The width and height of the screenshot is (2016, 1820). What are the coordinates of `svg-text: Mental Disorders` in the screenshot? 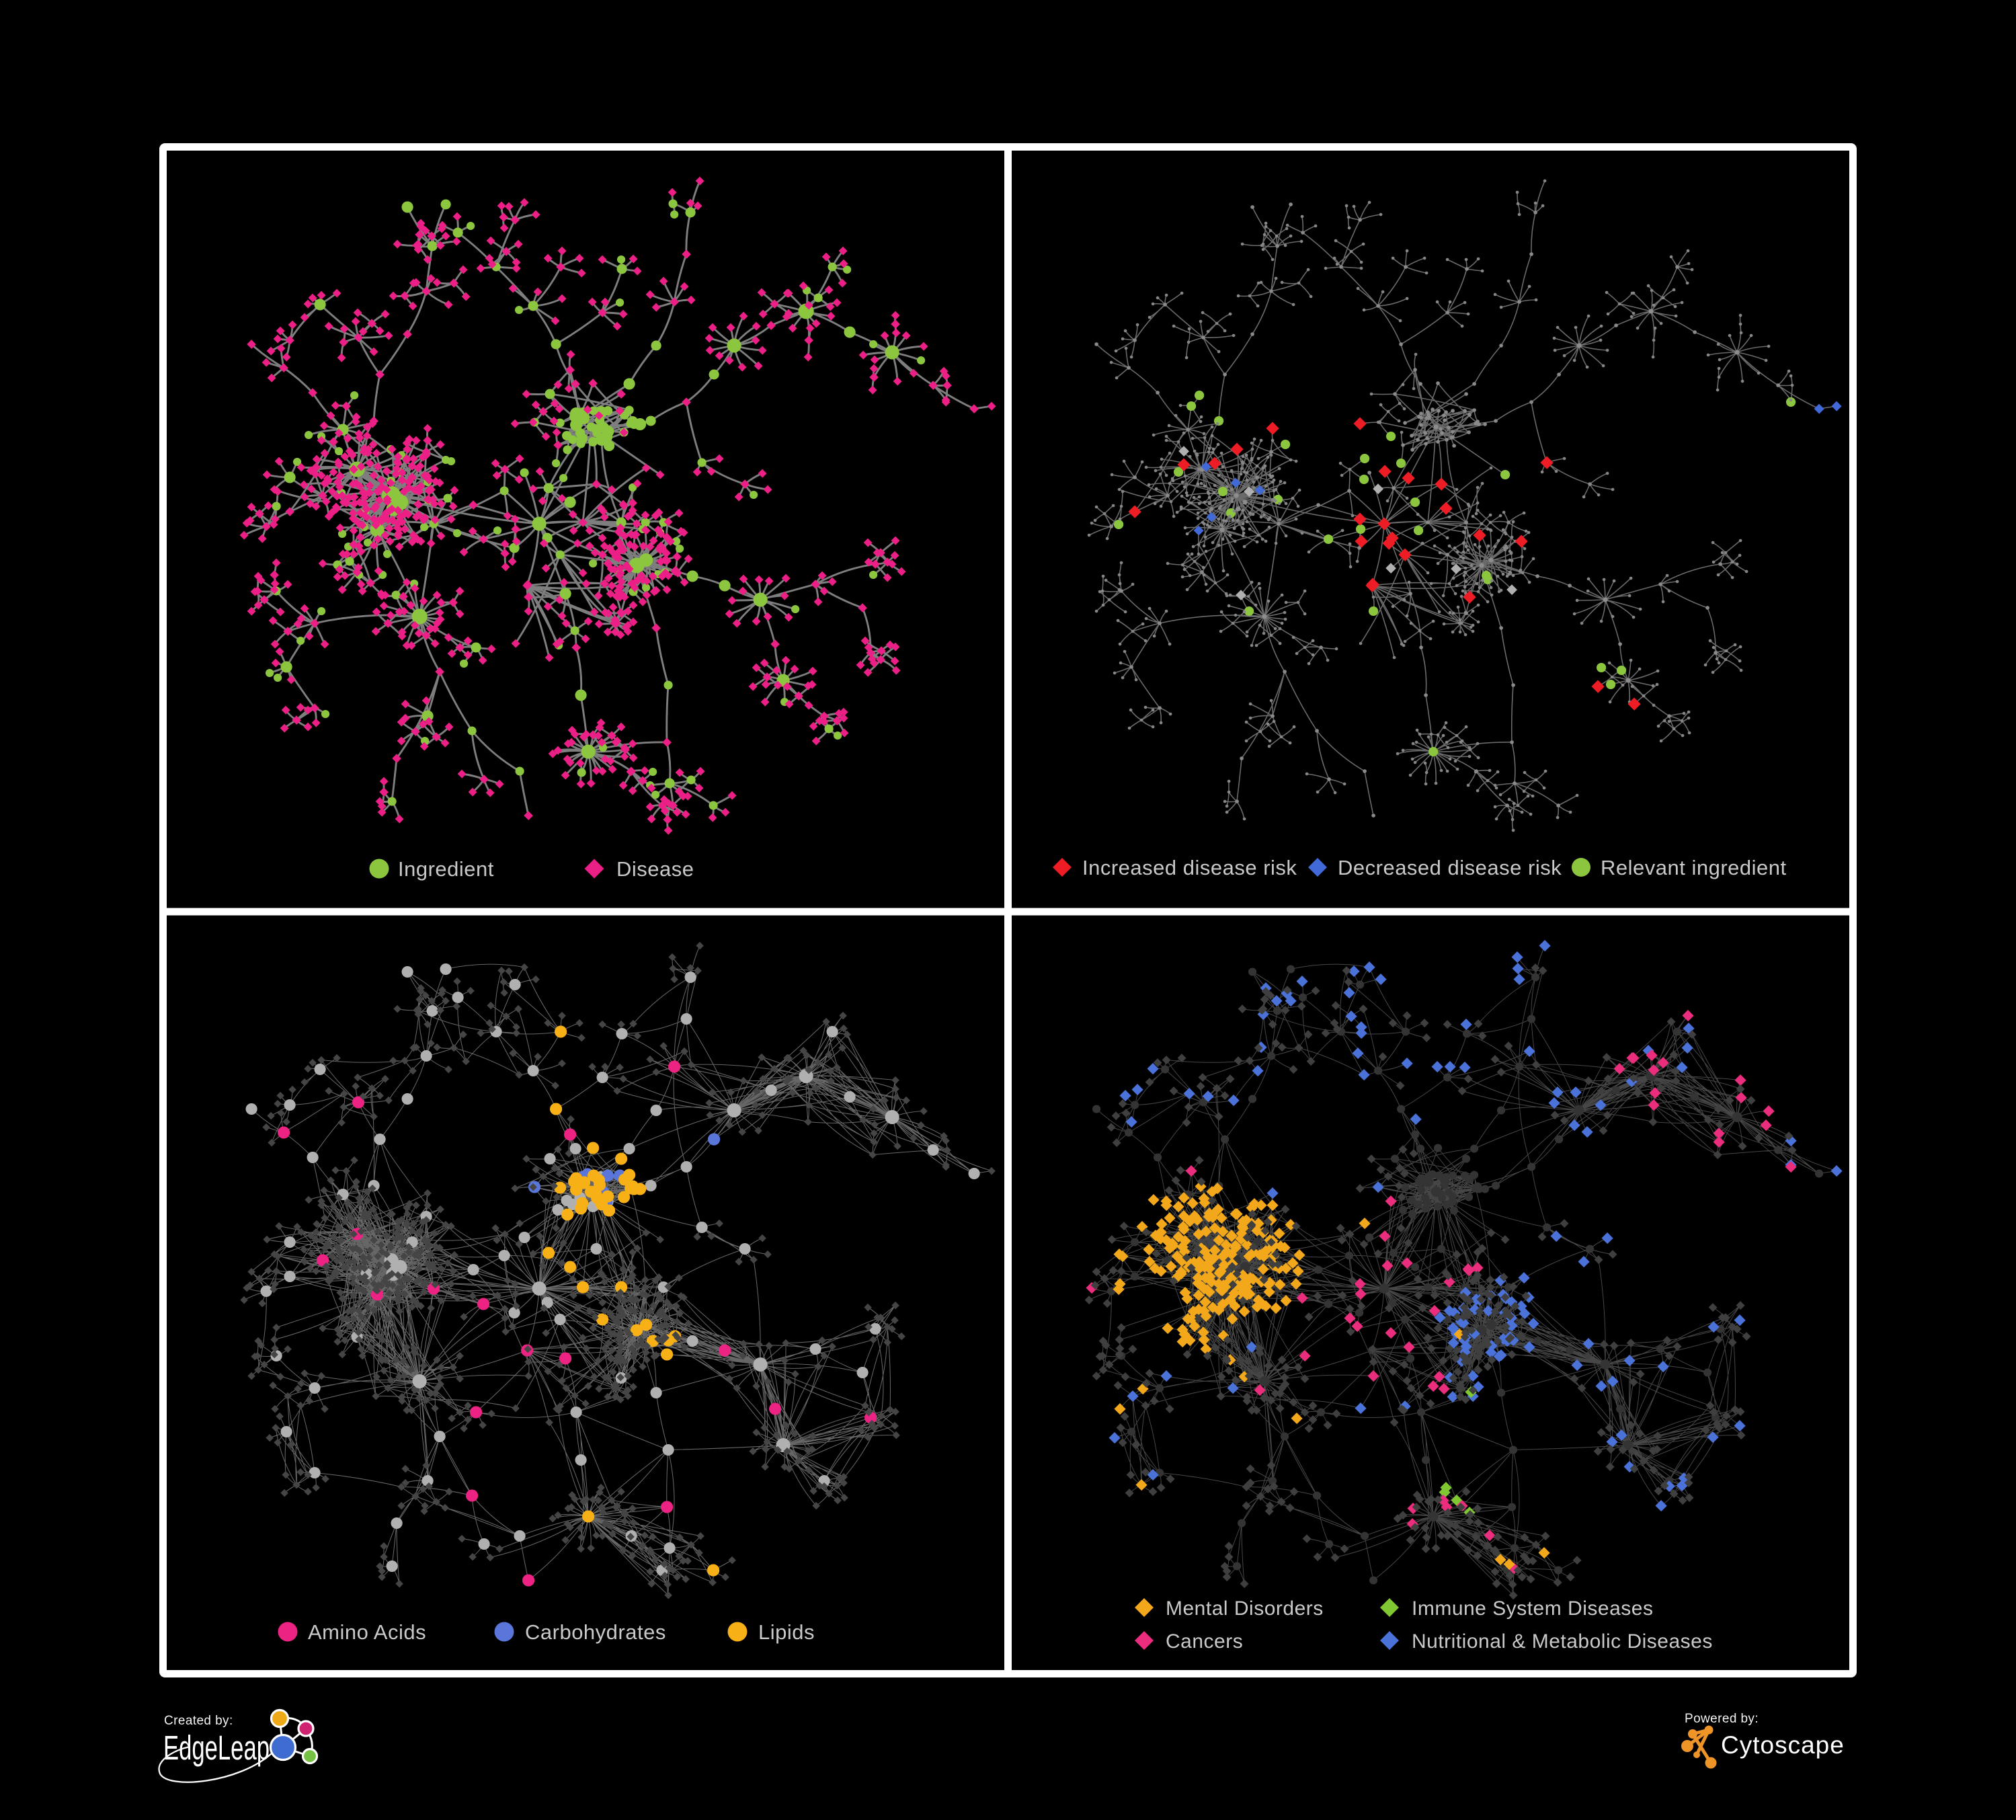 It's located at (1245, 1608).